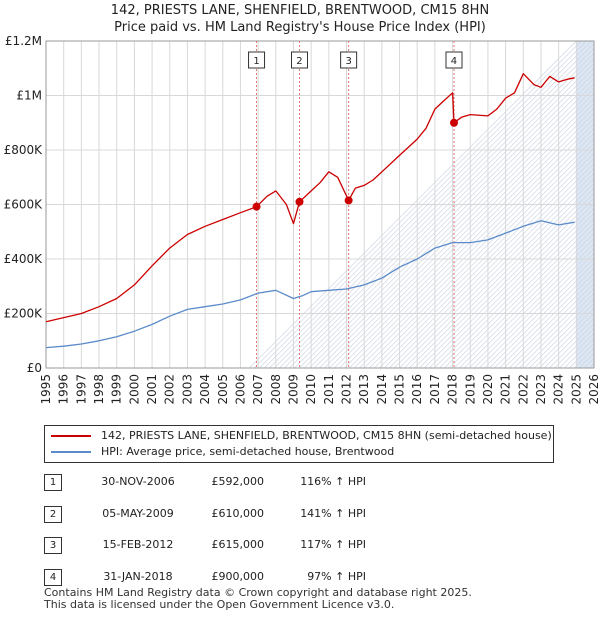  I want to click on sale-hpi-change: 116% ↑ HPI, so click(333, 481).